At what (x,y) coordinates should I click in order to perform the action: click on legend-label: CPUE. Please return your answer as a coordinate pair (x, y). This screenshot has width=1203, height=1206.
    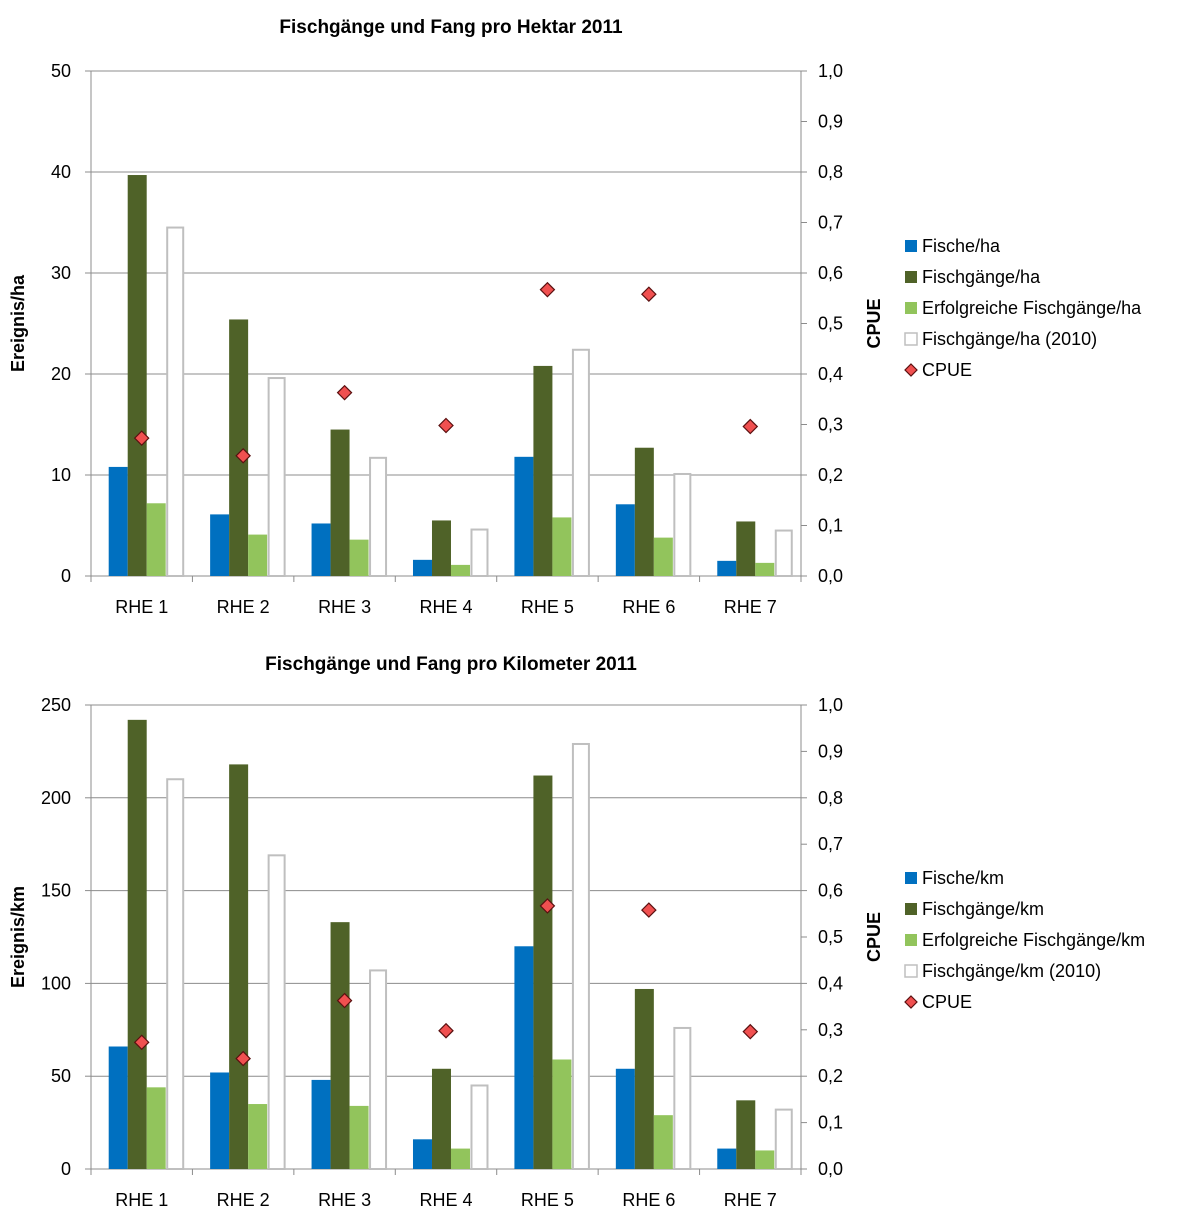
    Looking at the image, I should click on (947, 1002).